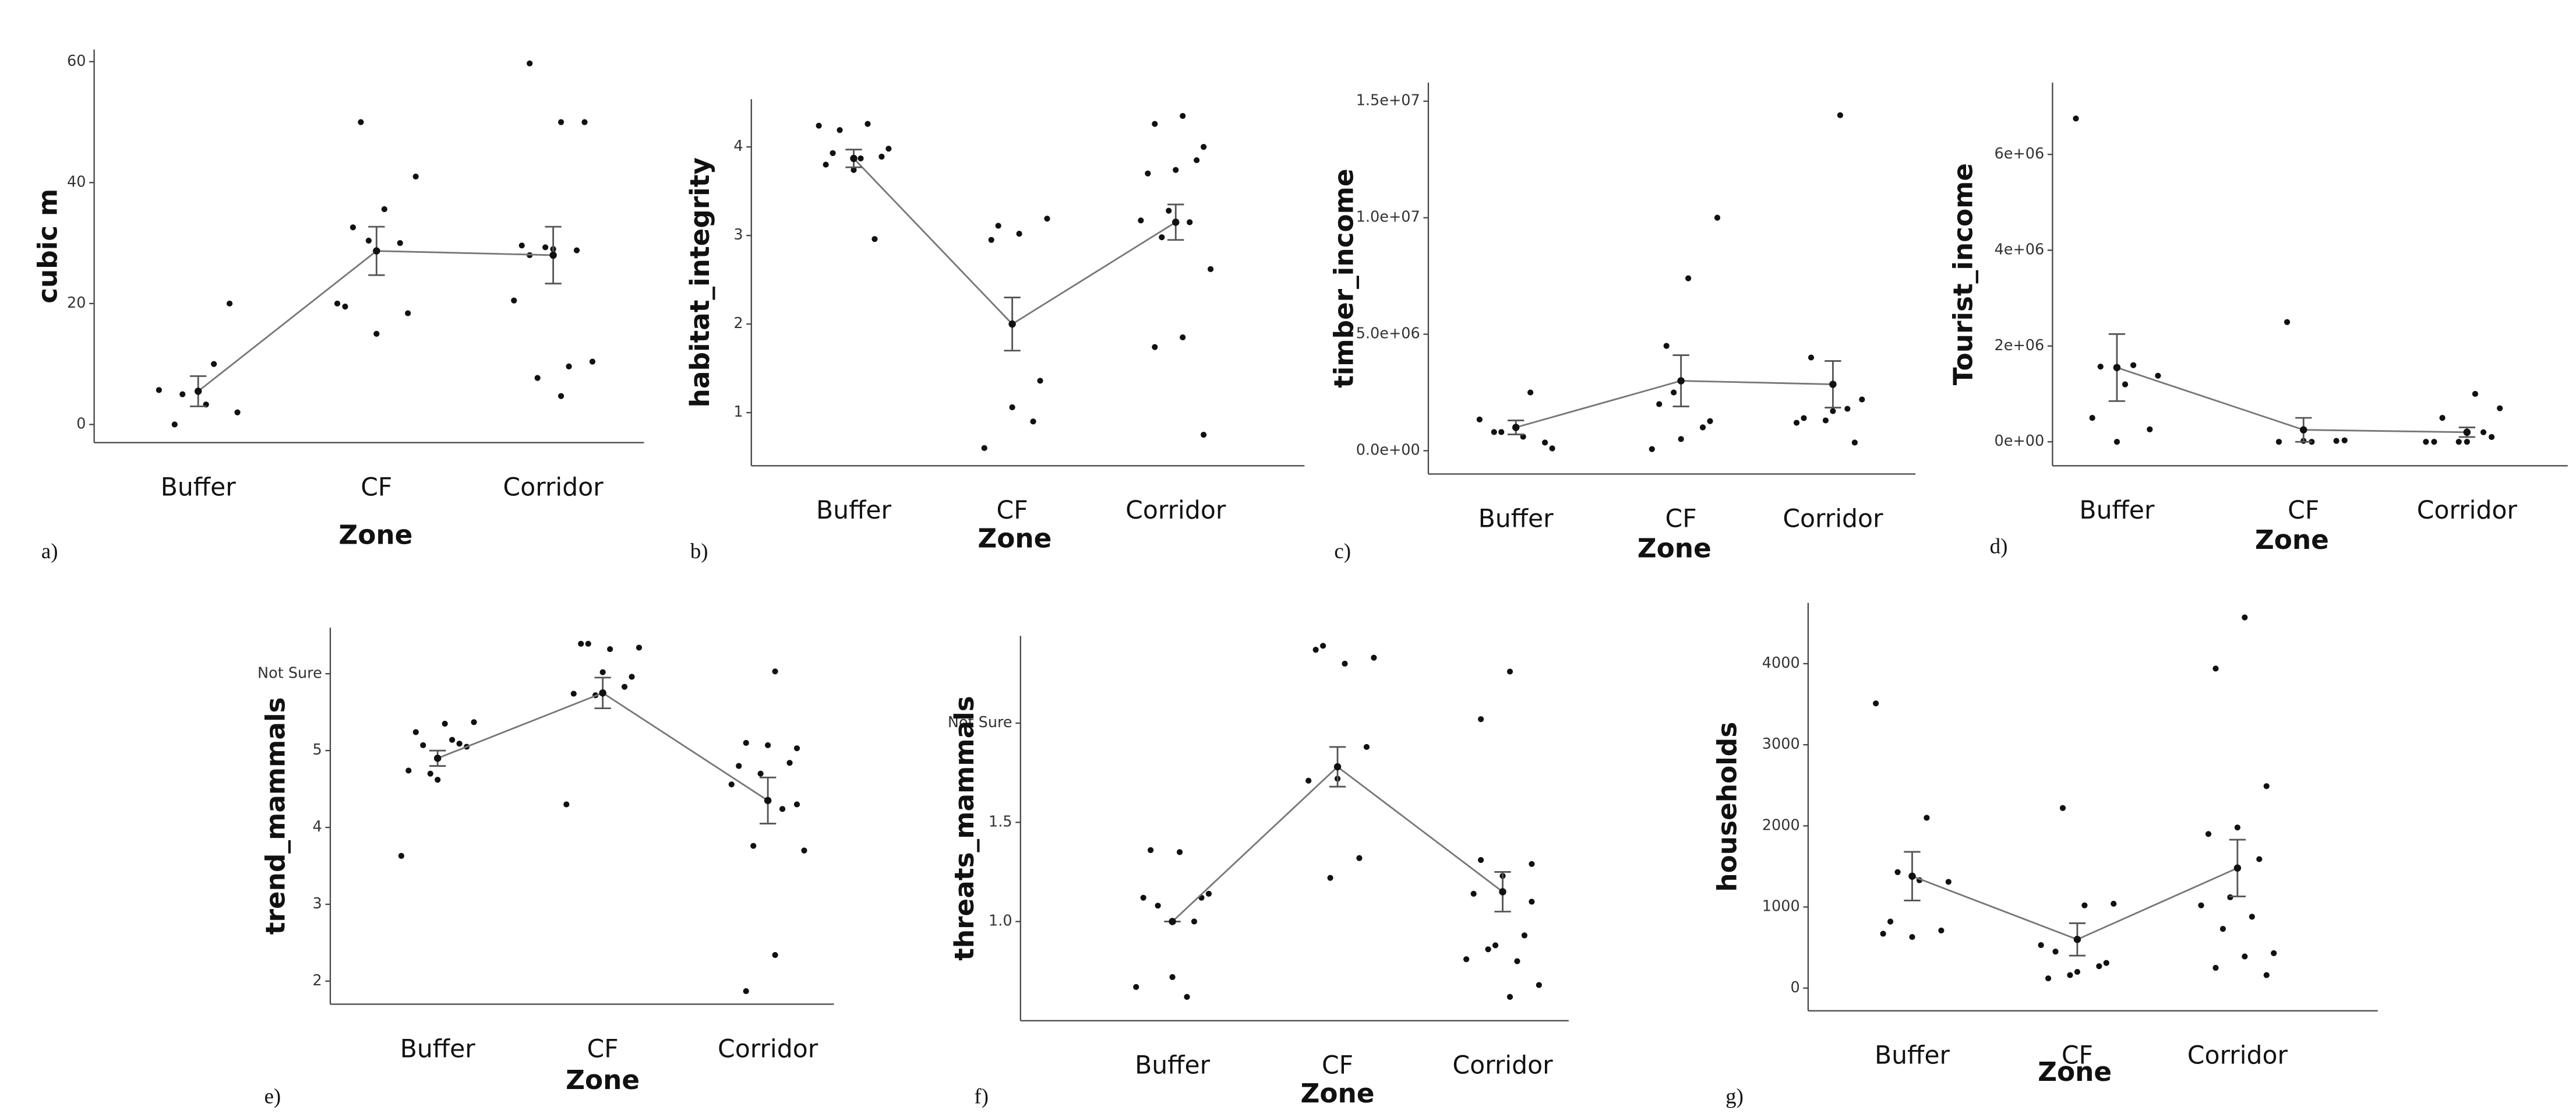  I want to click on y-tick-label: 0.0e+00, so click(1388, 451).